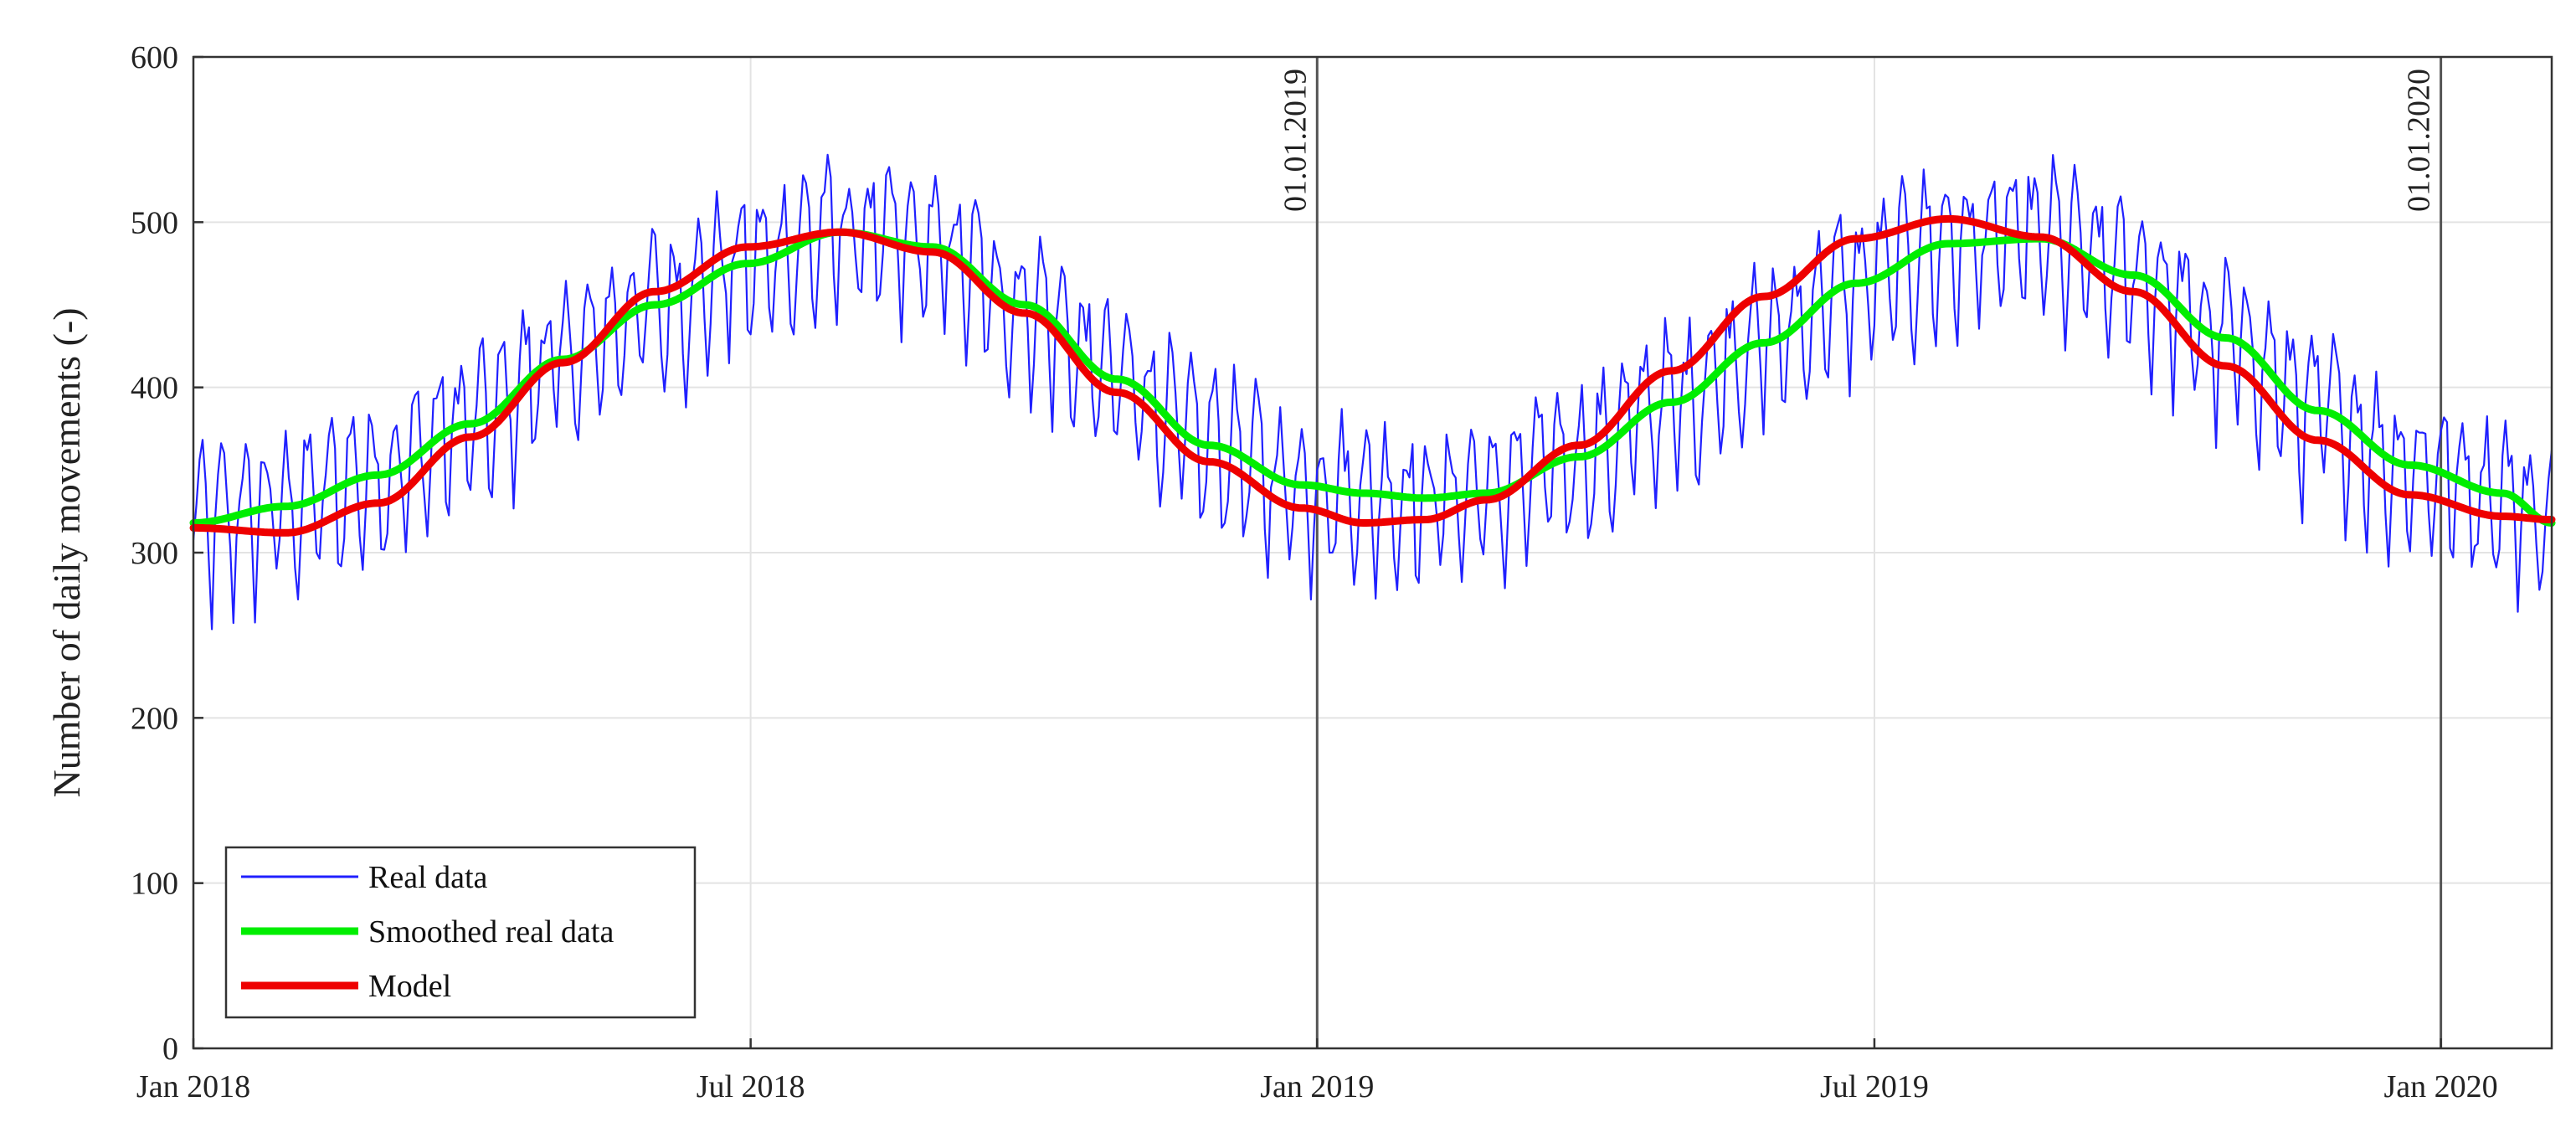 This screenshot has width=2576, height=1148. Describe the element at coordinates (155, 553) in the screenshot. I see `y-tick-label: 300` at that location.